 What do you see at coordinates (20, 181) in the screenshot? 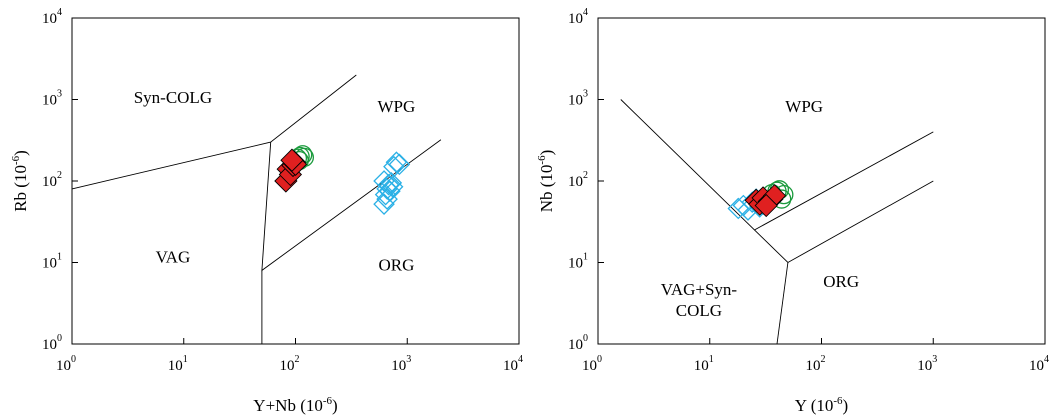
I see `y-axis-label: Rb (10-6)` at bounding box center [20, 181].